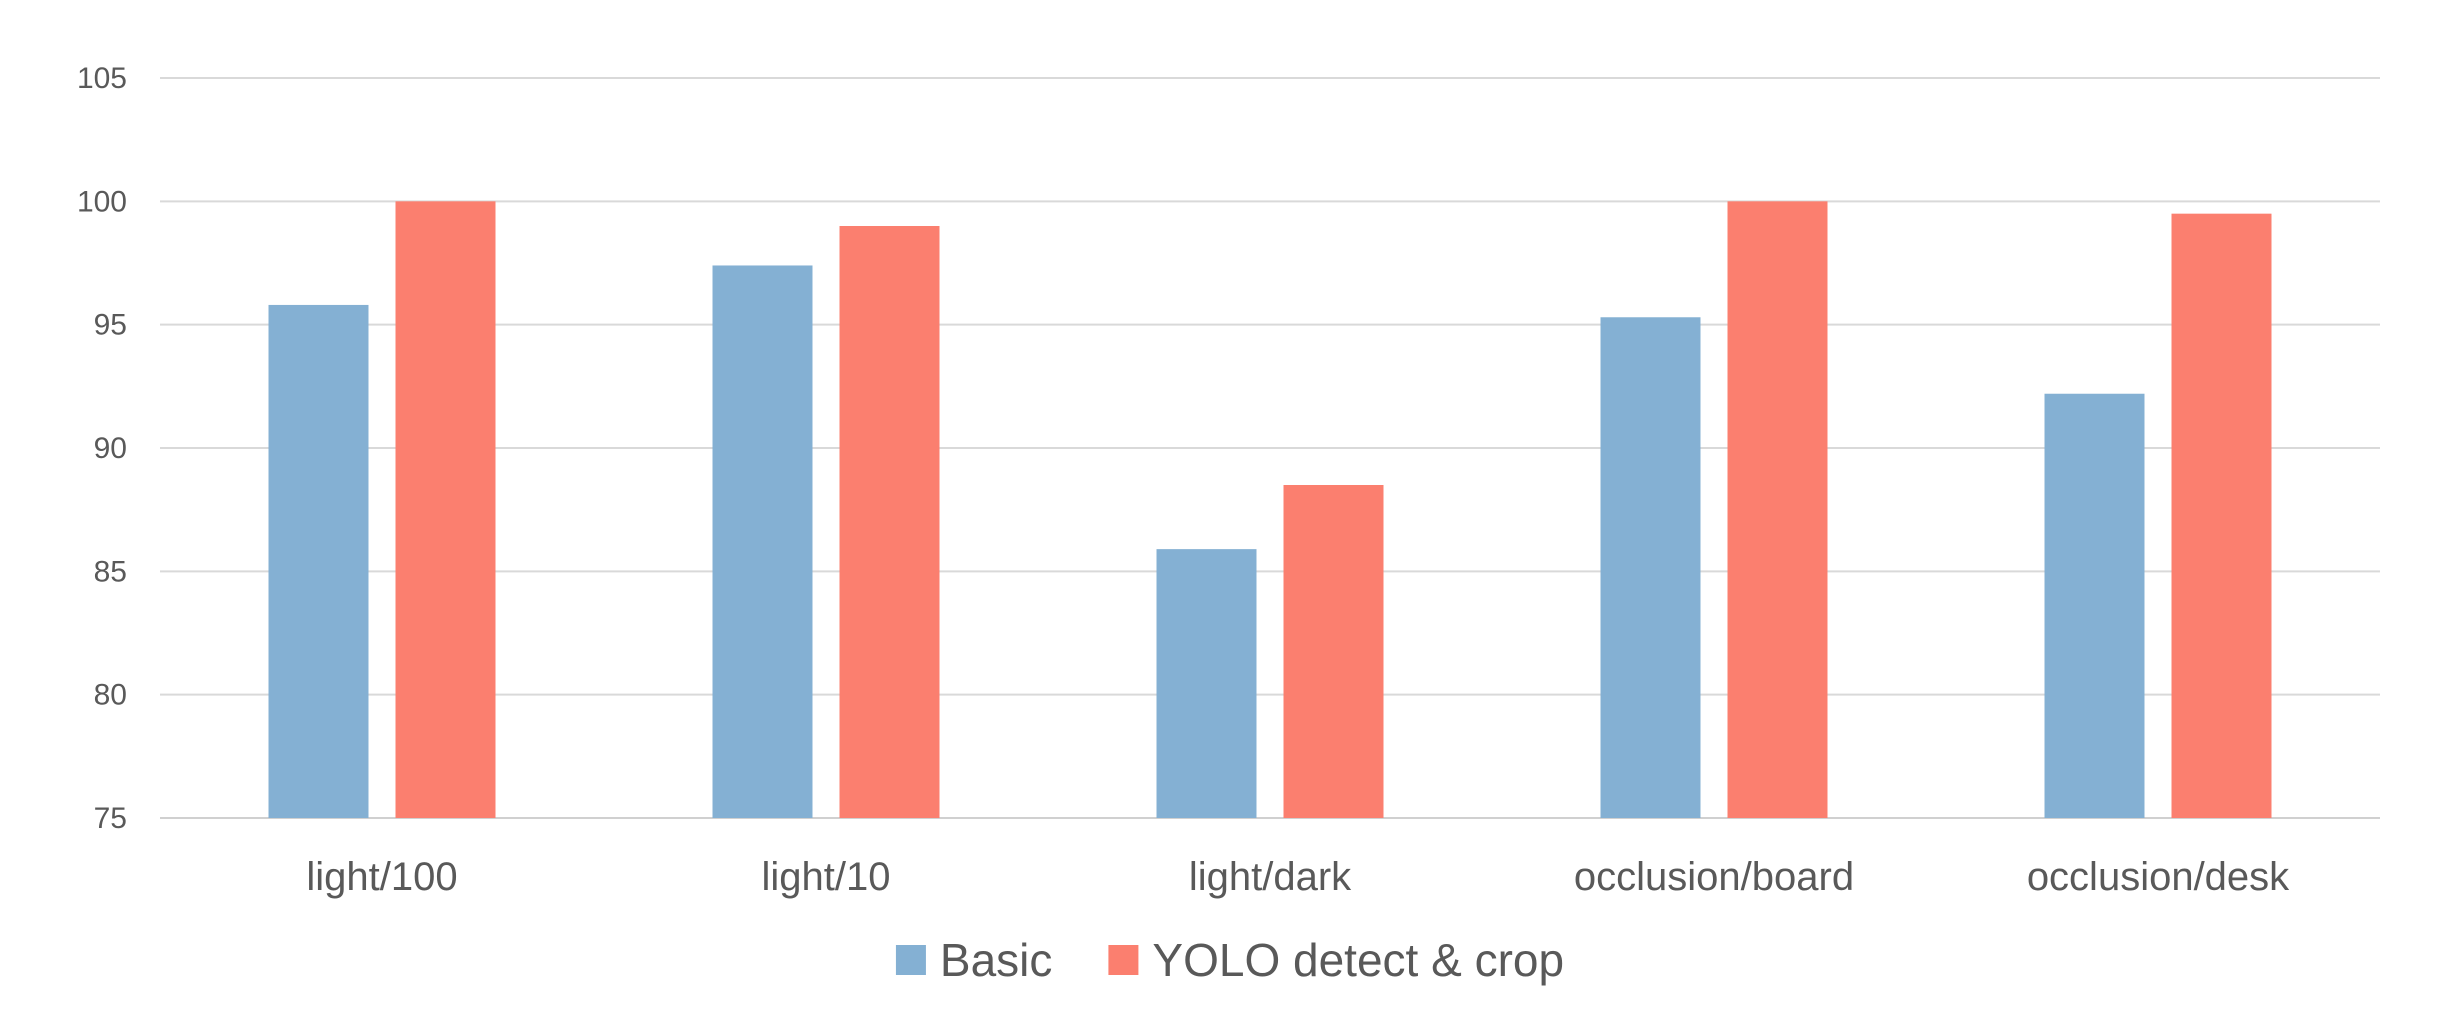 This screenshot has height=1031, width=2460. I want to click on legend: Basic YOLO detect & crop, so click(1229, 960).